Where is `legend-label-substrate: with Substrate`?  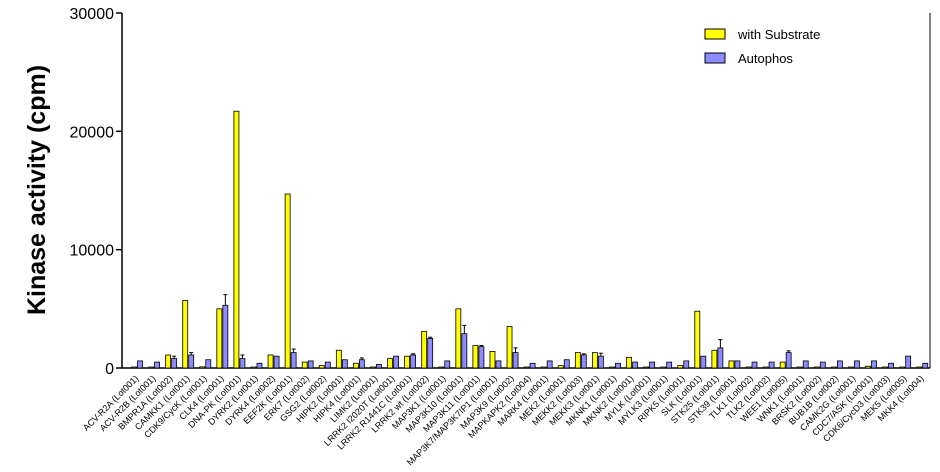
legend-label-substrate: with Substrate is located at coordinates (778, 34).